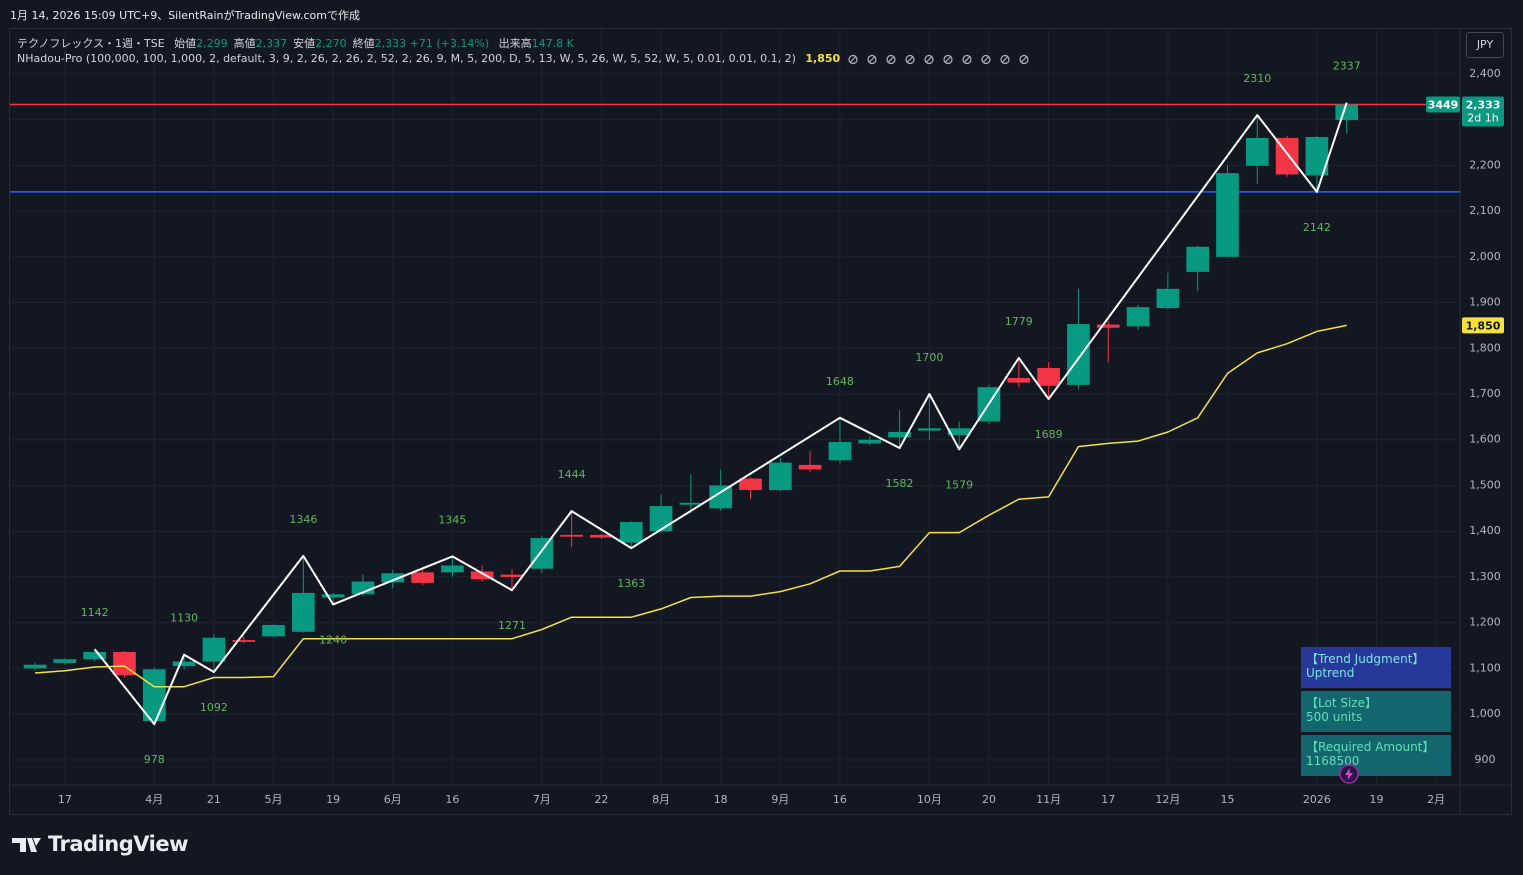  Describe the element at coordinates (1485, 347) in the screenshot. I see `y-tick-label: 1,800` at that location.